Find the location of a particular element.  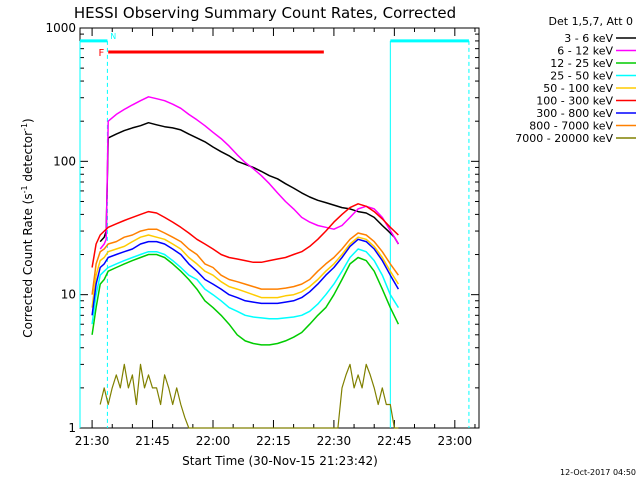

x-tick-label: 22:30 is located at coordinates (334, 441).